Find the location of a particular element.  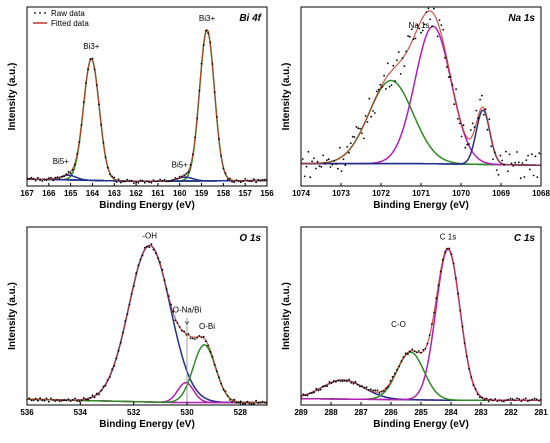

peak-annotation: Bi5+ is located at coordinates (180, 164).